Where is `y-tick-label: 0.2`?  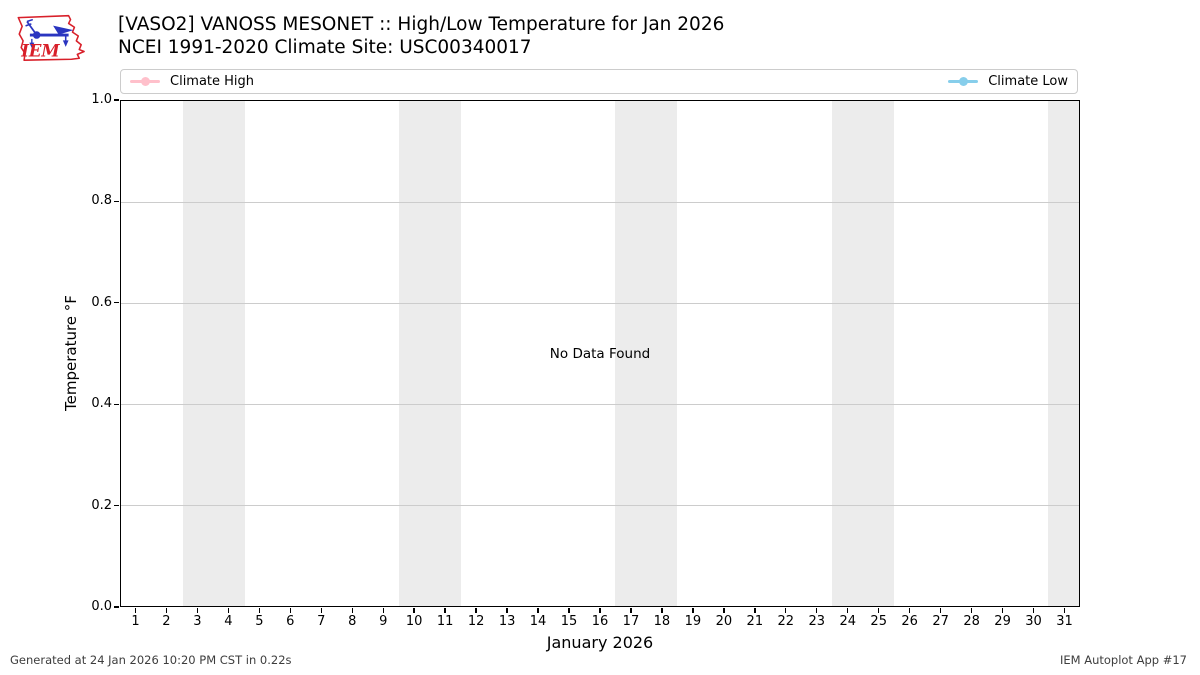 y-tick-label: 0.2 is located at coordinates (101, 505).